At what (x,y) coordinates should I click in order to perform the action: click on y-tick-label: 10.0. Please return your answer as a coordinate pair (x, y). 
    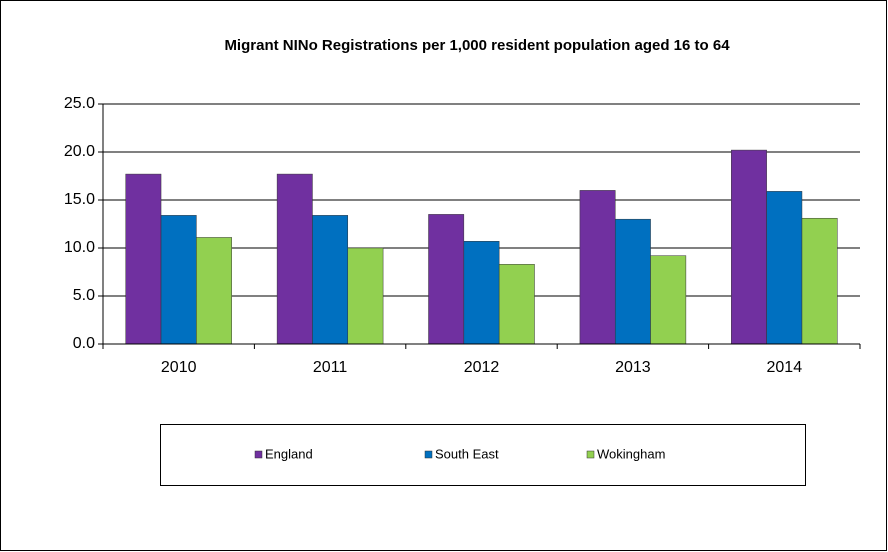
    Looking at the image, I should click on (79, 247).